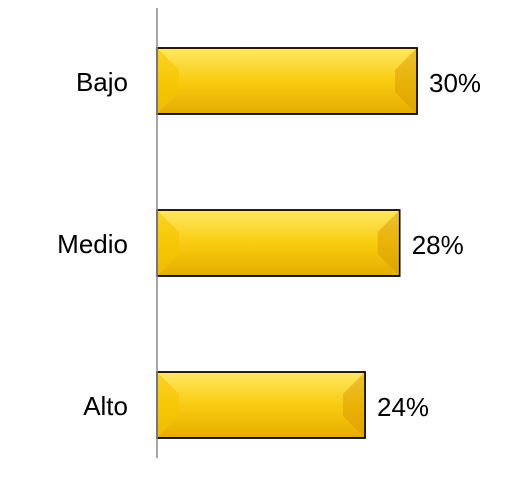 This screenshot has width=512, height=486. What do you see at coordinates (105, 406) in the screenshot?
I see `category-label: Alto` at bounding box center [105, 406].